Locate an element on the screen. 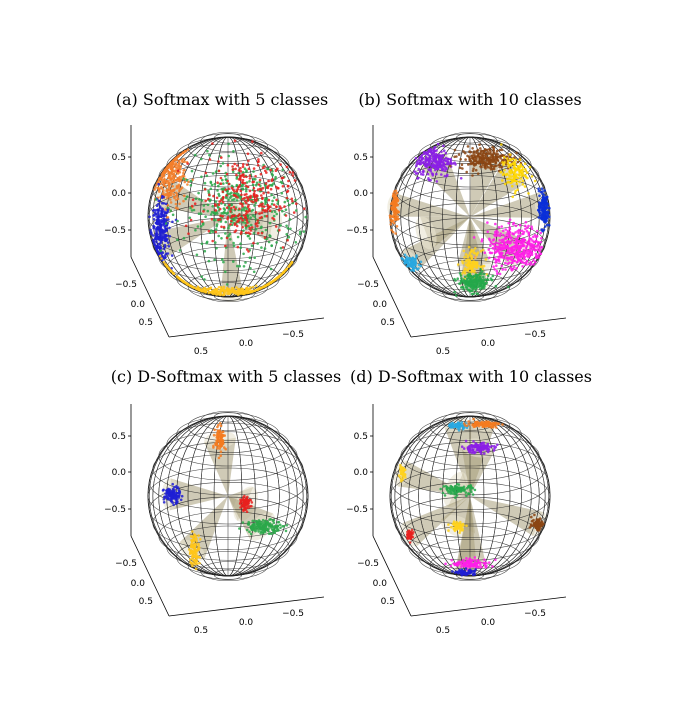 Image resolution: width=676 pixels, height=721 pixels. z-tick-label: 0.5 is located at coordinates (361, 158).